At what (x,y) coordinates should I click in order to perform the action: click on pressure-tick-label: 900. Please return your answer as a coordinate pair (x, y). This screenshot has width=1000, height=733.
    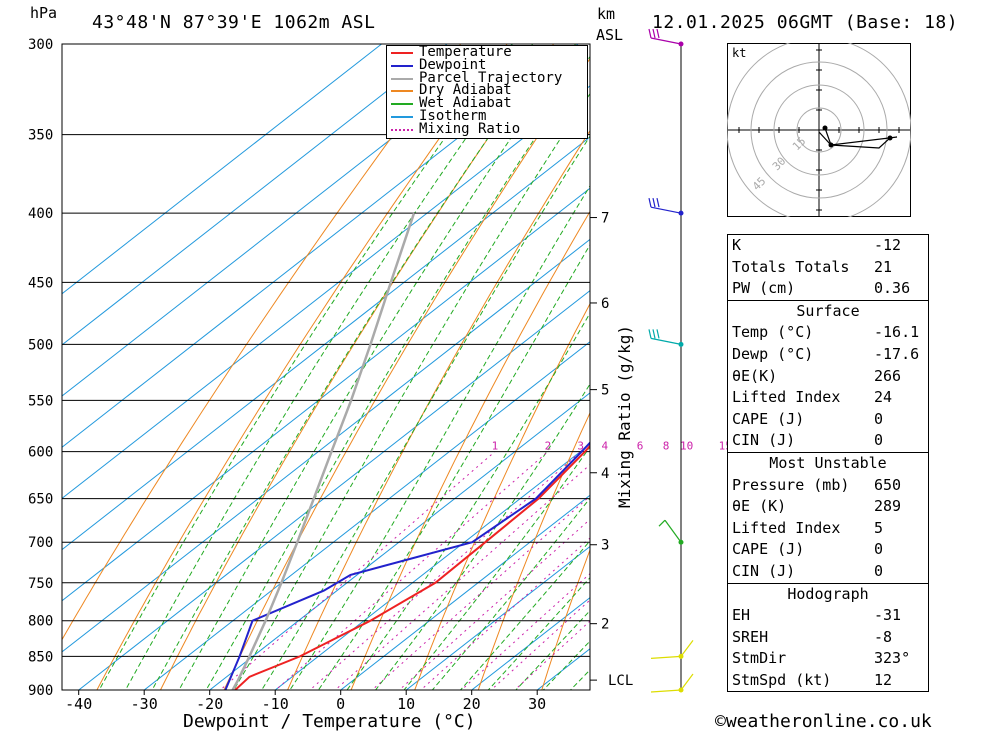
    Looking at the image, I should click on (40, 691).